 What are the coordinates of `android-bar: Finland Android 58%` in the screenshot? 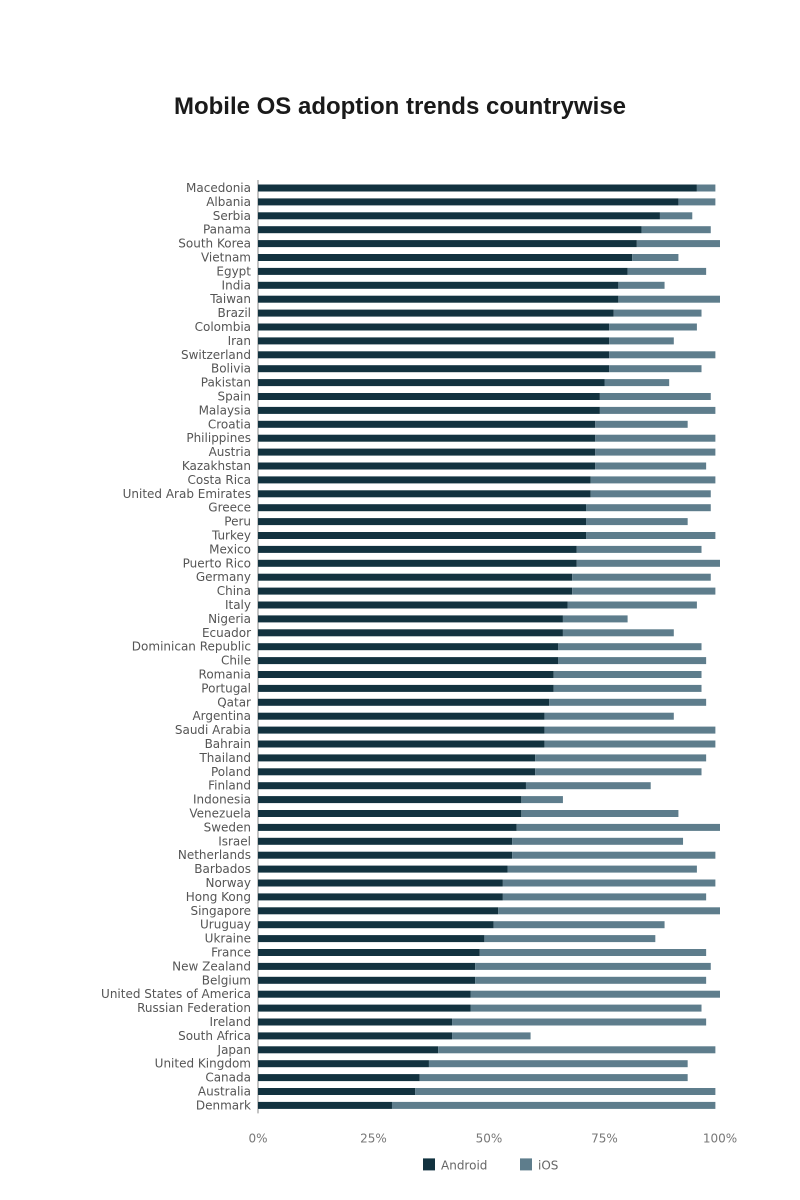 It's located at (392, 786).